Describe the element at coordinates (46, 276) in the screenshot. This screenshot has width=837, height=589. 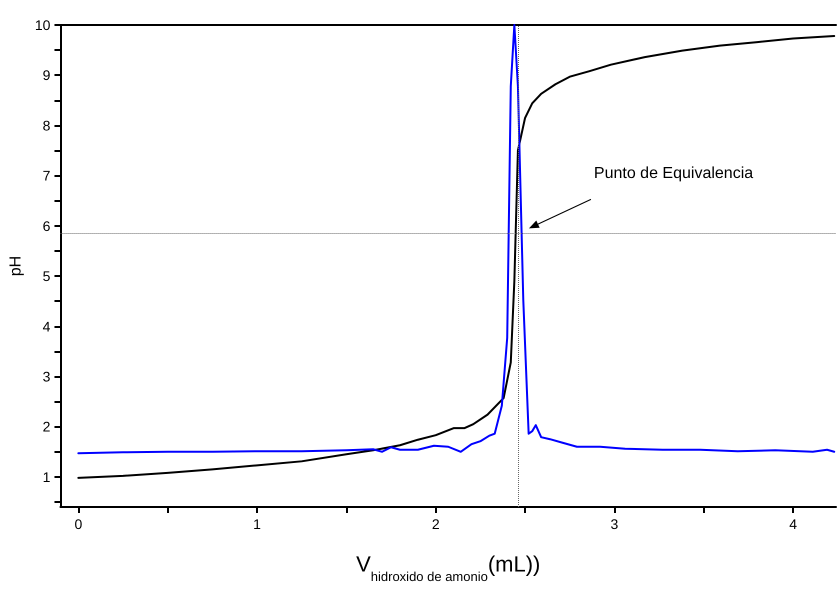
I see `y-tick-label: 5` at that location.